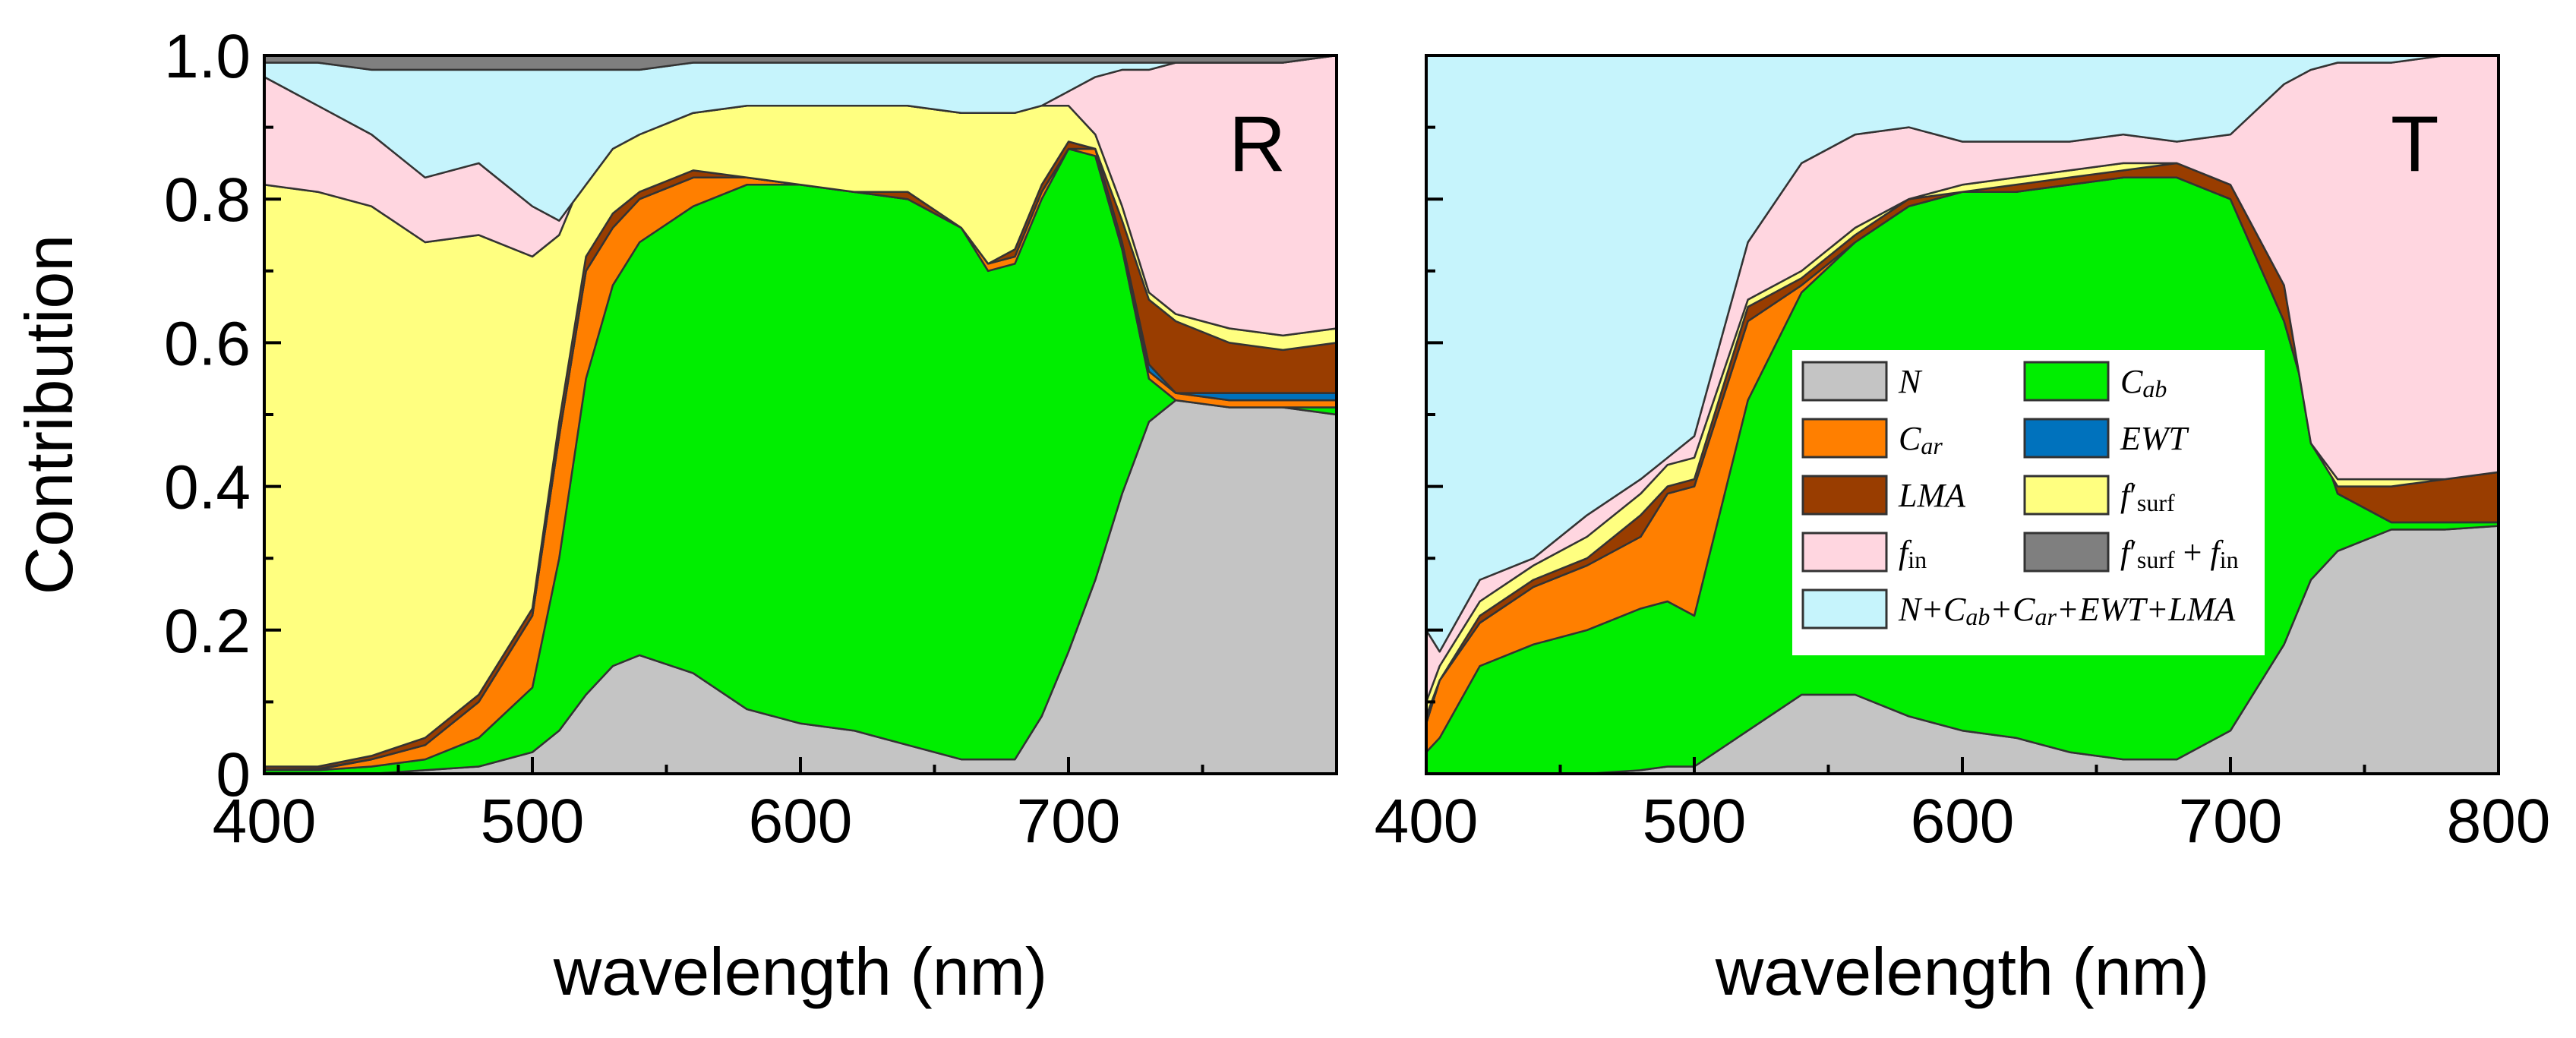 The image size is (2576, 1038). I want to click on legend-label-sum: N+Cab+Car+EWT+LMA, so click(2067, 611).